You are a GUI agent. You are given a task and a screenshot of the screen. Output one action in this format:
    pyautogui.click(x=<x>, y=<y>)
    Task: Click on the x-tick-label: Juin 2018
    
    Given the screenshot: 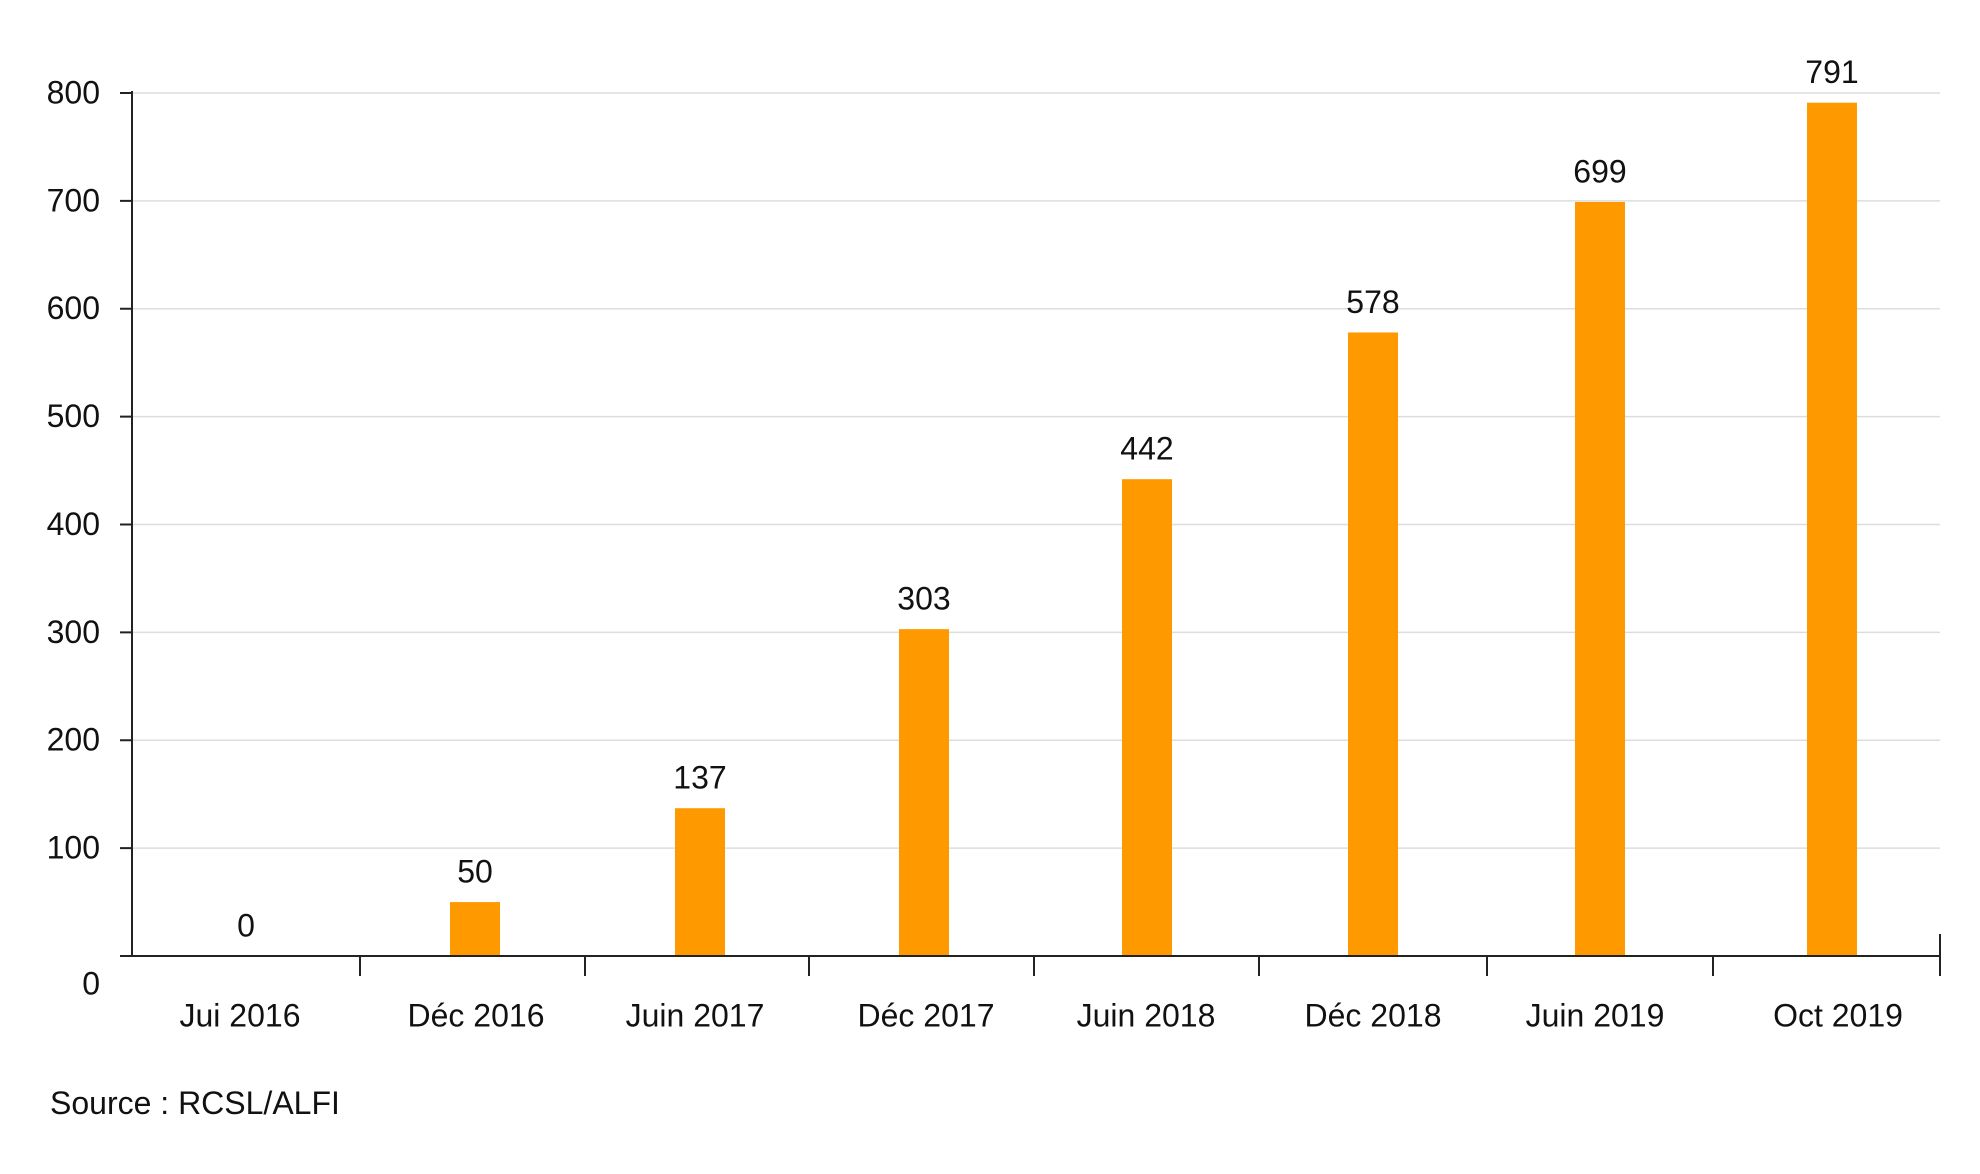 What is the action you would take?
    pyautogui.click(x=1146, y=1015)
    